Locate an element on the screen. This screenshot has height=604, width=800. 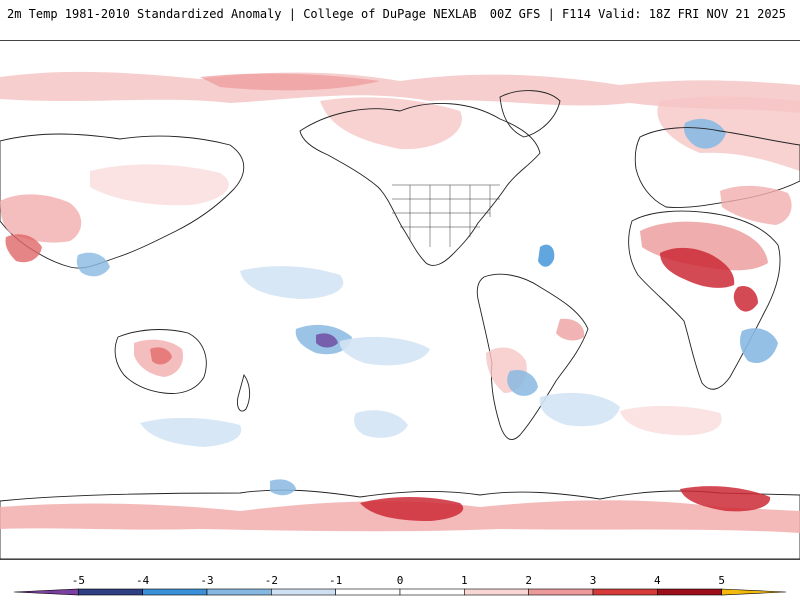
anomaly-southeast-asia-cold is located at coordinates (93, 264).